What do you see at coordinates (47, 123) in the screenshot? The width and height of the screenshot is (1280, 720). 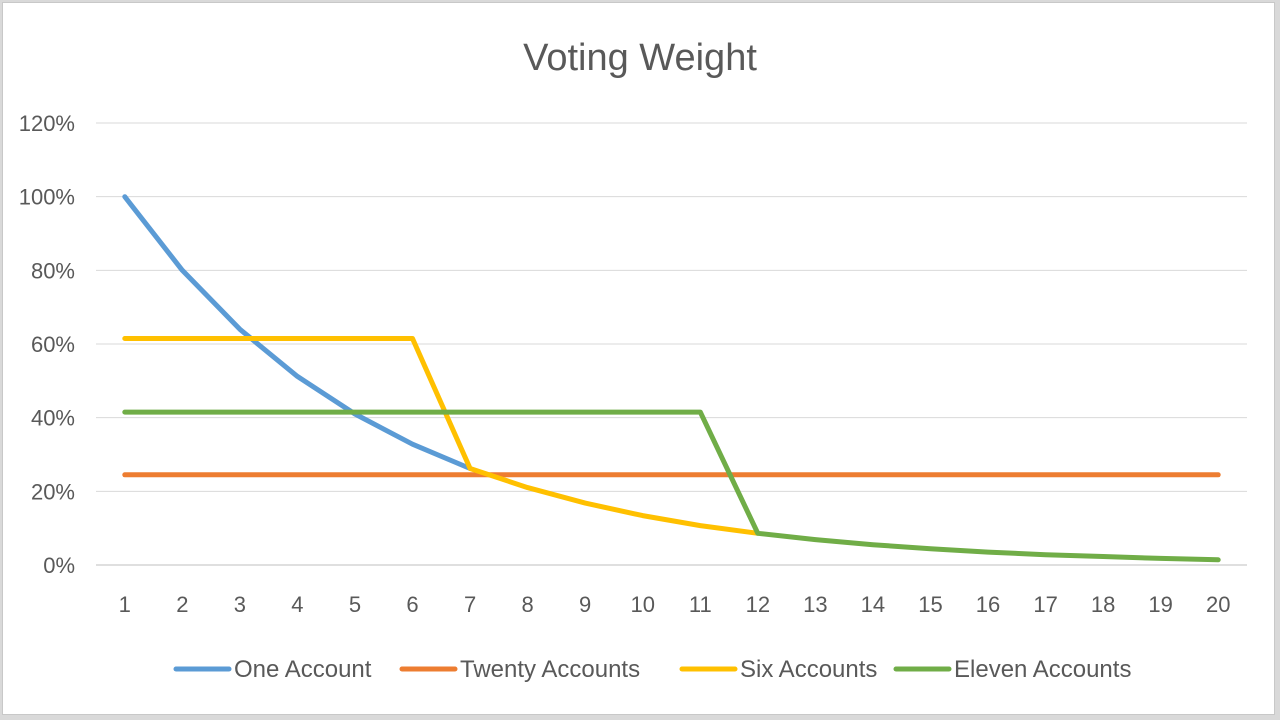 I see `y-tick-label: 120%` at bounding box center [47, 123].